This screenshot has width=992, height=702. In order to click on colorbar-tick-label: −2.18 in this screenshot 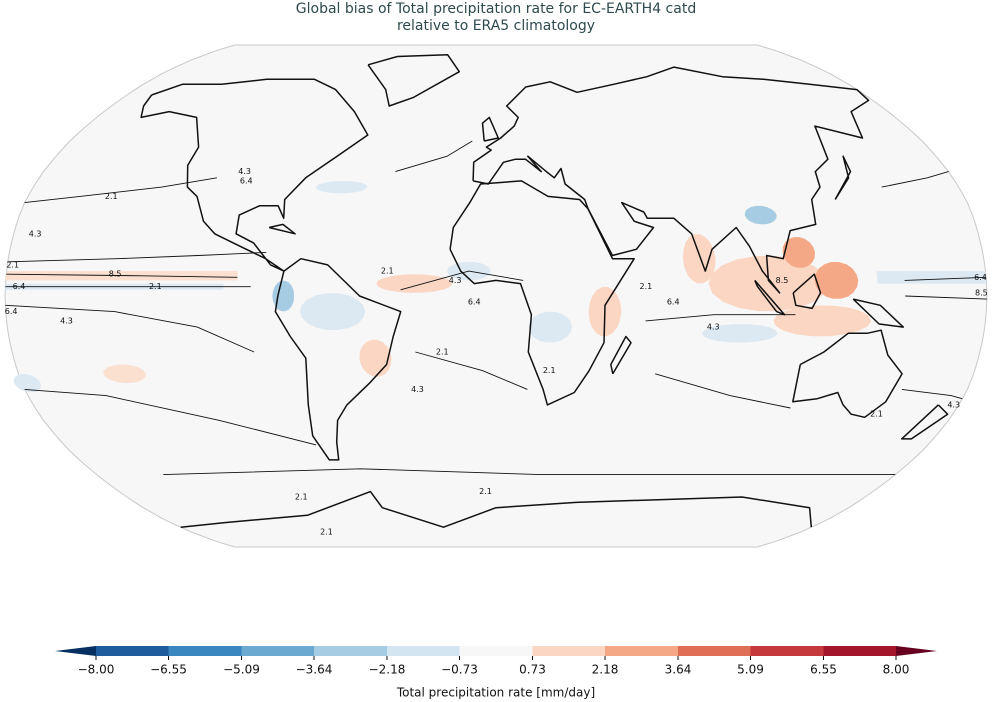, I will do `click(387, 670)`.